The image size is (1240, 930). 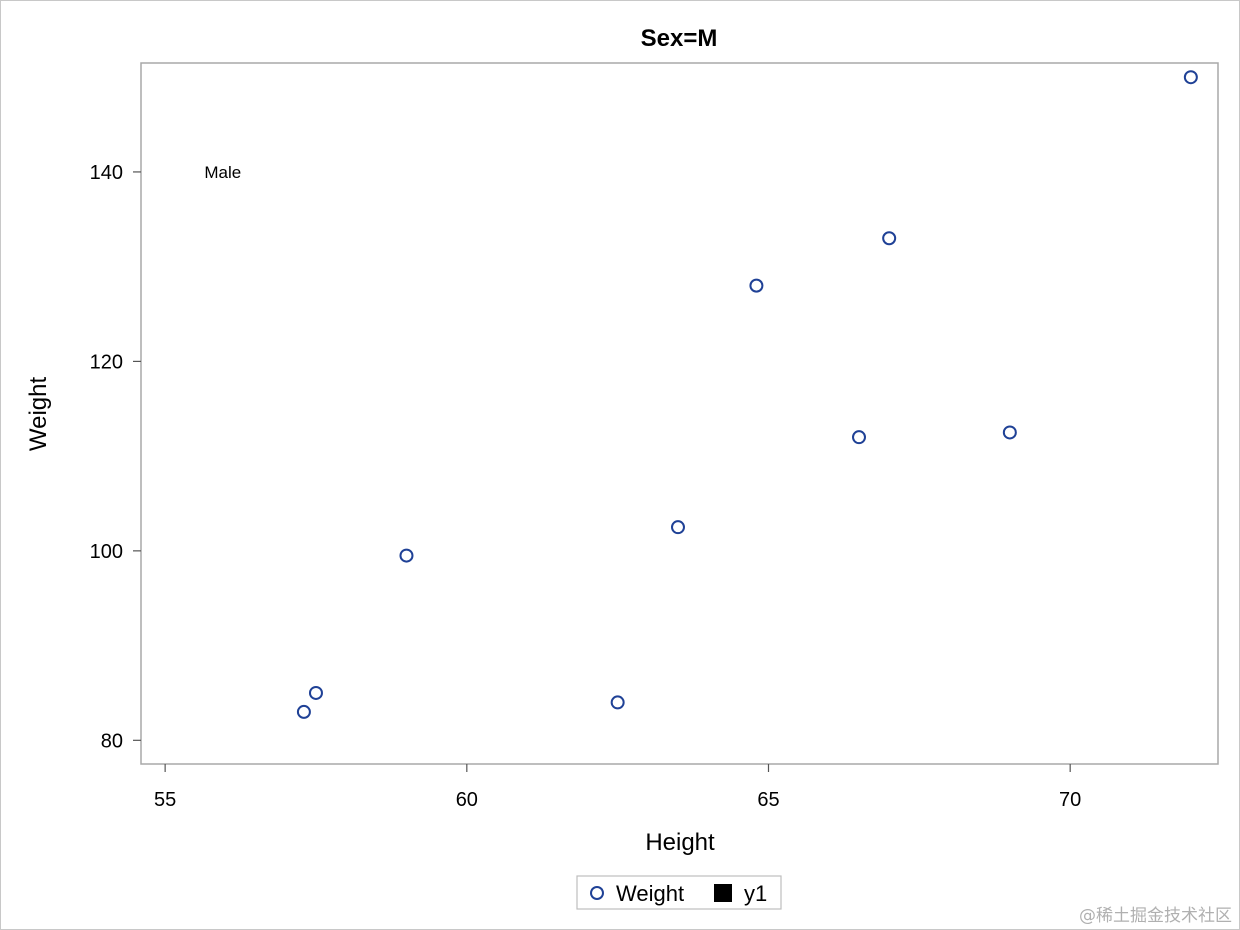 I want to click on legend-label-y1: y1, so click(x=755, y=893).